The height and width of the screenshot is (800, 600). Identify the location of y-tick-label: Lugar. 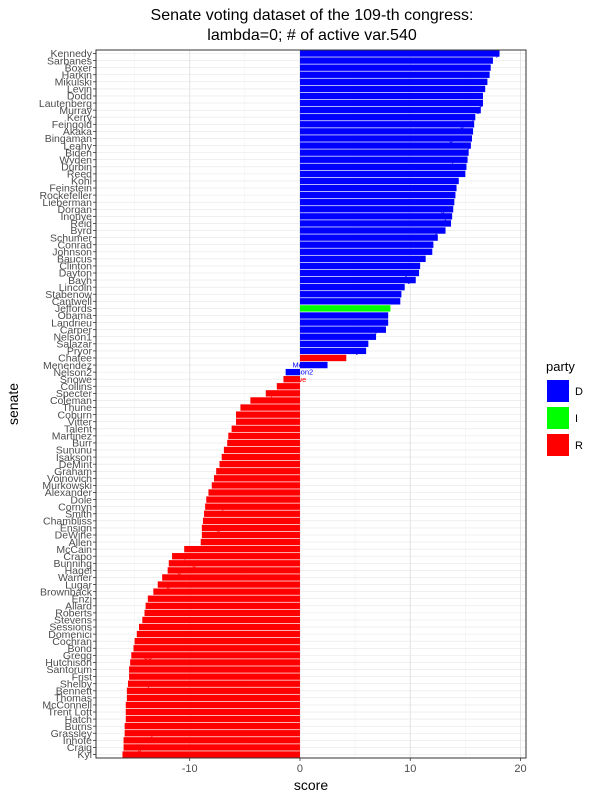
(78, 585).